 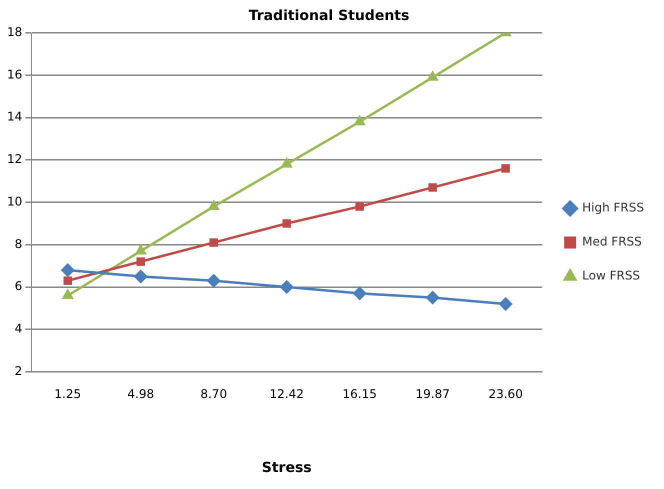 What do you see at coordinates (359, 394) in the screenshot?
I see `x-tick-label: 16.15` at bounding box center [359, 394].